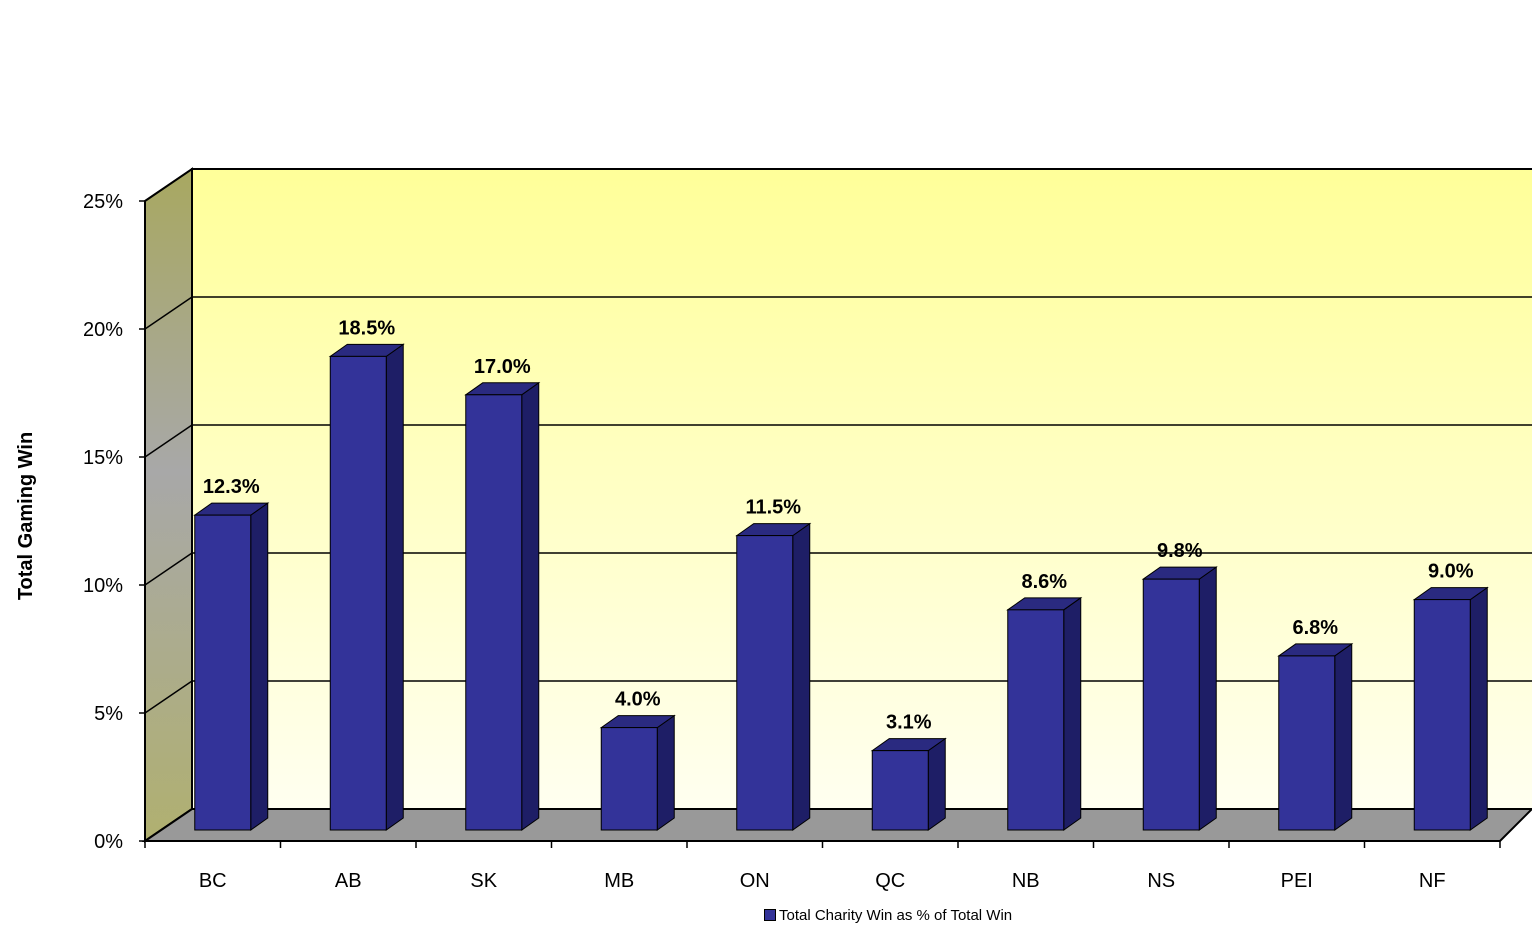 This screenshot has width=1532, height=925. Describe the element at coordinates (1161, 881) in the screenshot. I see `x-tick-label: NS` at that location.